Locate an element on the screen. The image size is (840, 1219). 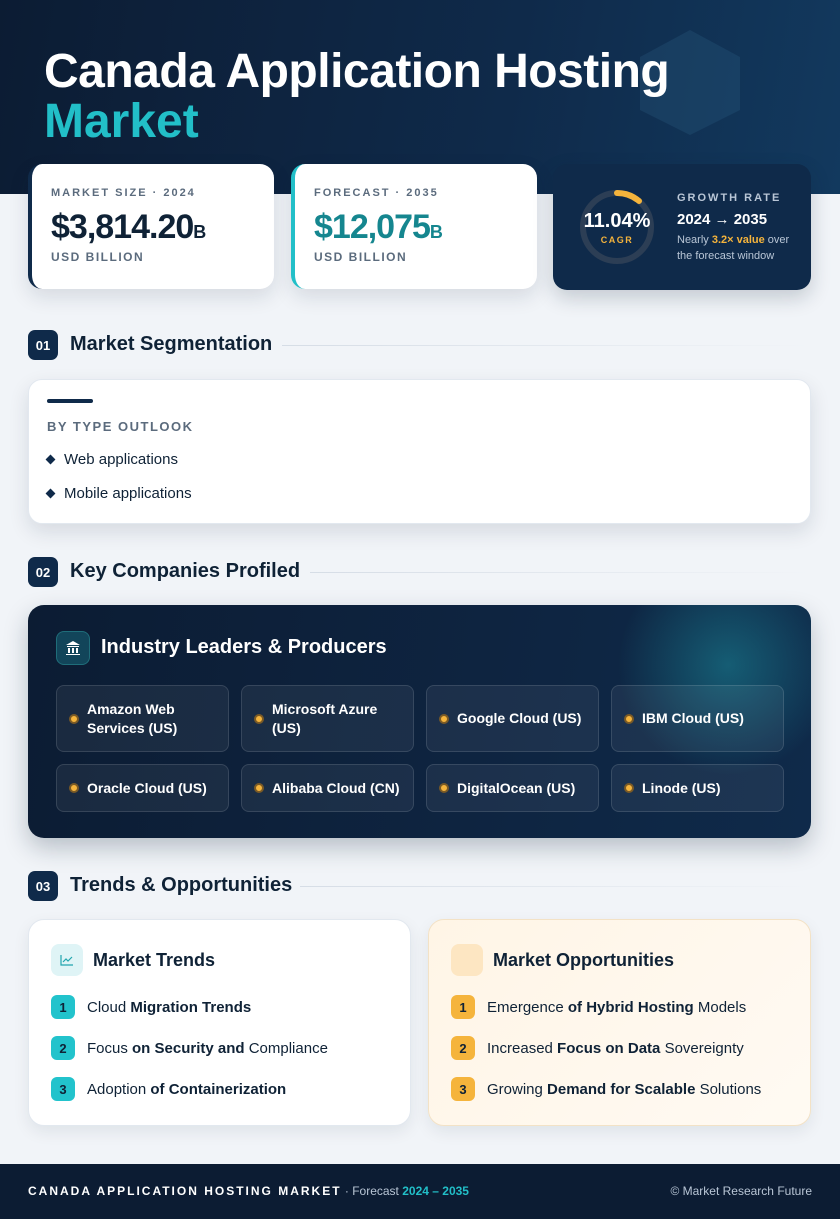
item-part: Cloud is located at coordinates (109, 1007).